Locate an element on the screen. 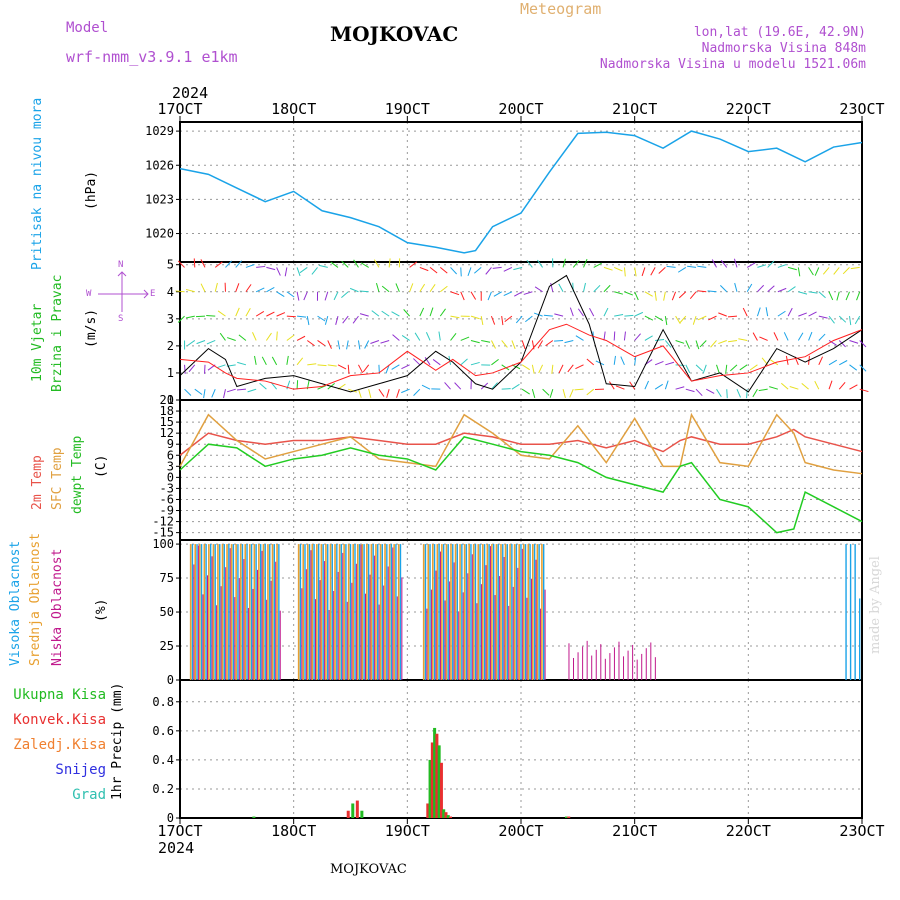 This screenshot has width=900, height=900. time-label-top: 18OCT is located at coordinates (293, 109).